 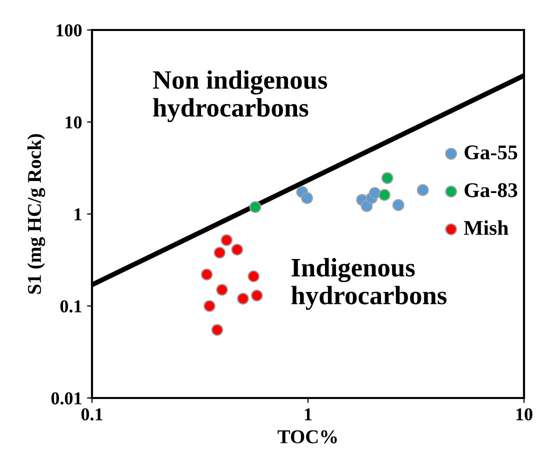 I want to click on y-axis-title: S1 (mg HC/g Rock), so click(x=36, y=214).